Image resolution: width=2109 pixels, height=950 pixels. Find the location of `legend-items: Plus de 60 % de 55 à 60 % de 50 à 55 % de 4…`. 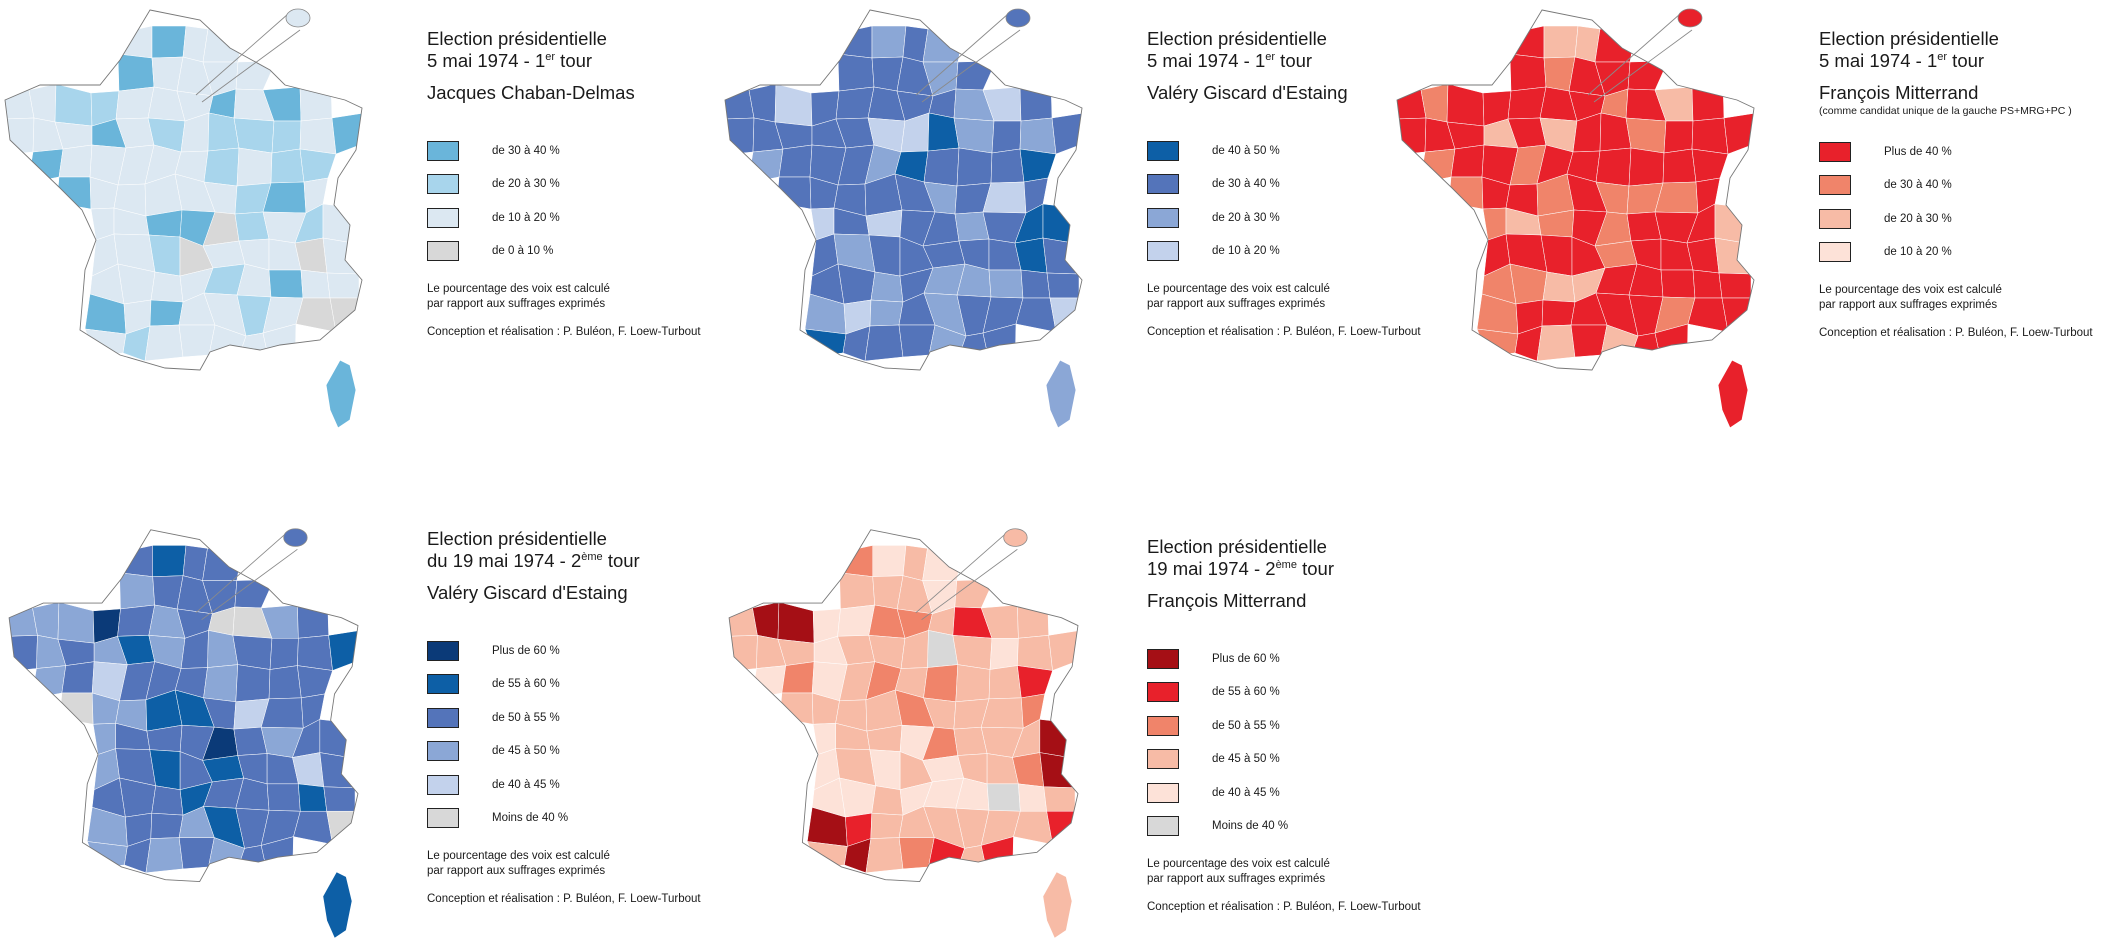

legend-items: Plus de 60 % de 55 à 60 % de 50 à 55 % de 4… is located at coordinates (607, 734).